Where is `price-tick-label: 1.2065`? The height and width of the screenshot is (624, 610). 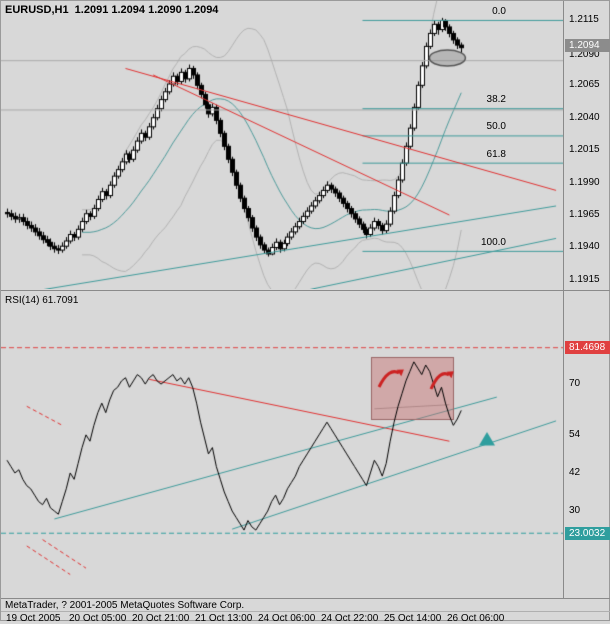
price-tick-label: 1.2065 is located at coordinates (584, 84).